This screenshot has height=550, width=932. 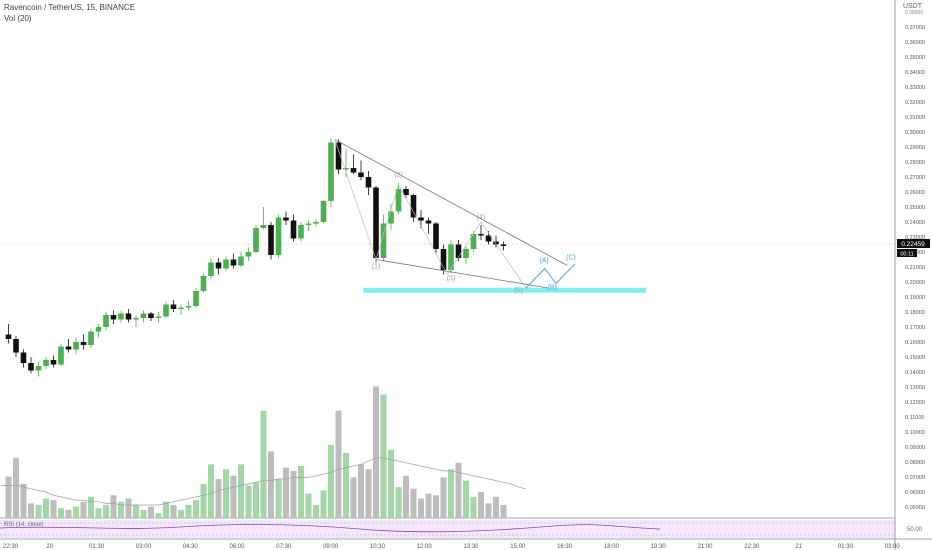 I want to click on rsi-indicator-label: RSI (14, close), so click(x=24, y=525).